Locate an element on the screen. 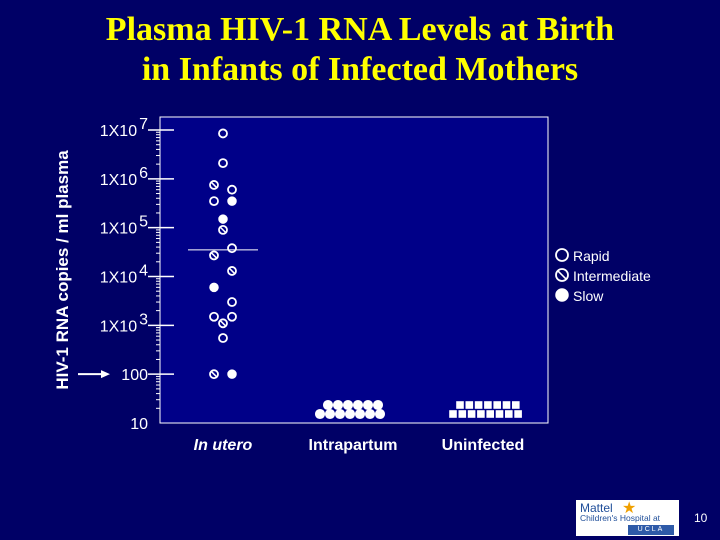  legend-label: Rapid is located at coordinates (591, 256).